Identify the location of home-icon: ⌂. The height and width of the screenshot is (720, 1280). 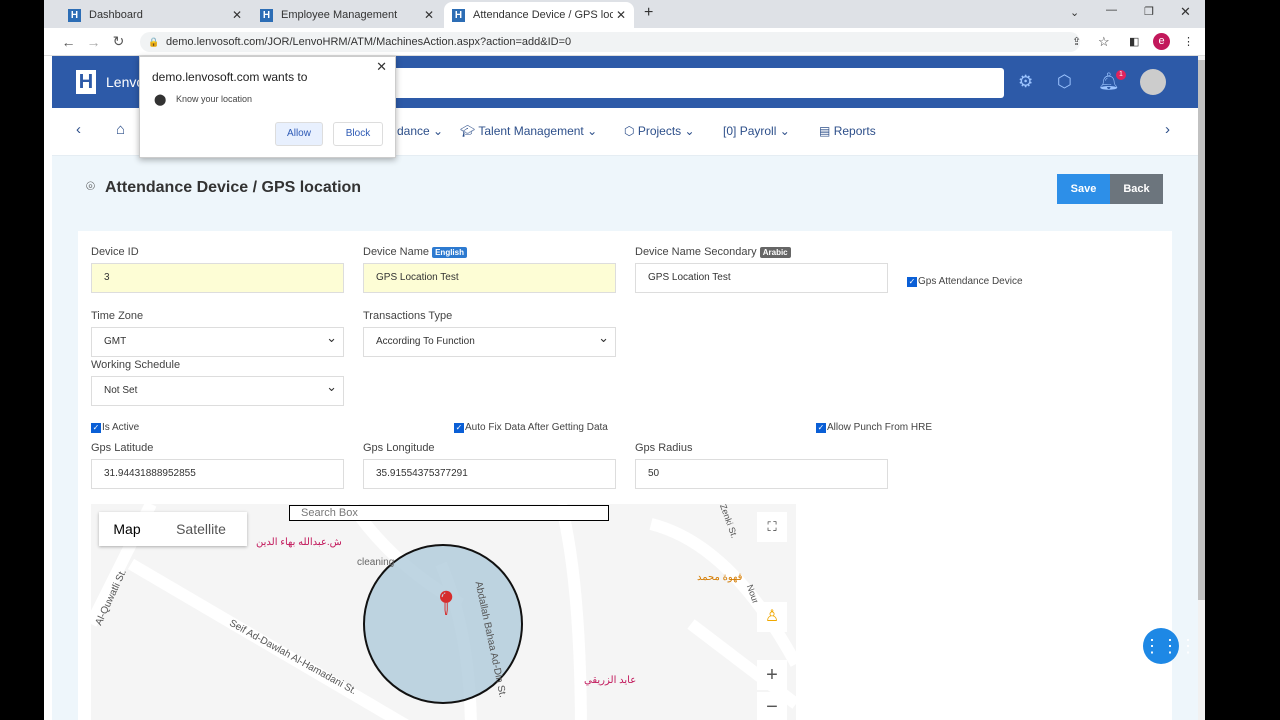
(121, 129).